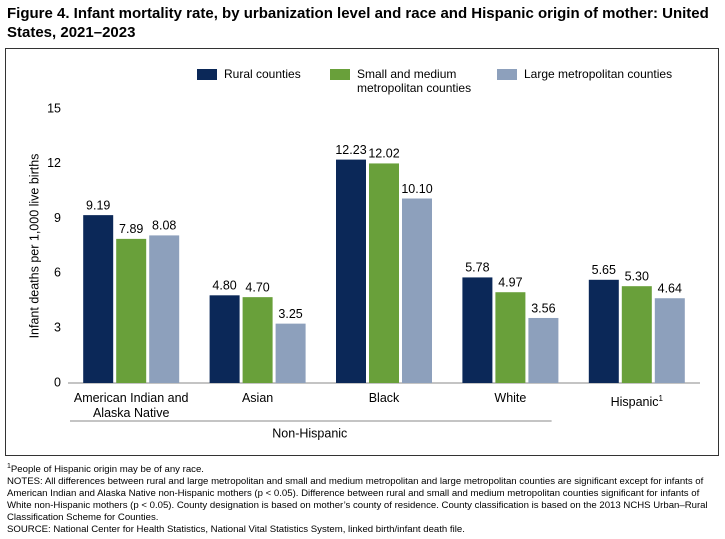 The image size is (725, 539). Describe the element at coordinates (414, 81) in the screenshot. I see `legend-label: Small and medium metropolitan counties` at that location.